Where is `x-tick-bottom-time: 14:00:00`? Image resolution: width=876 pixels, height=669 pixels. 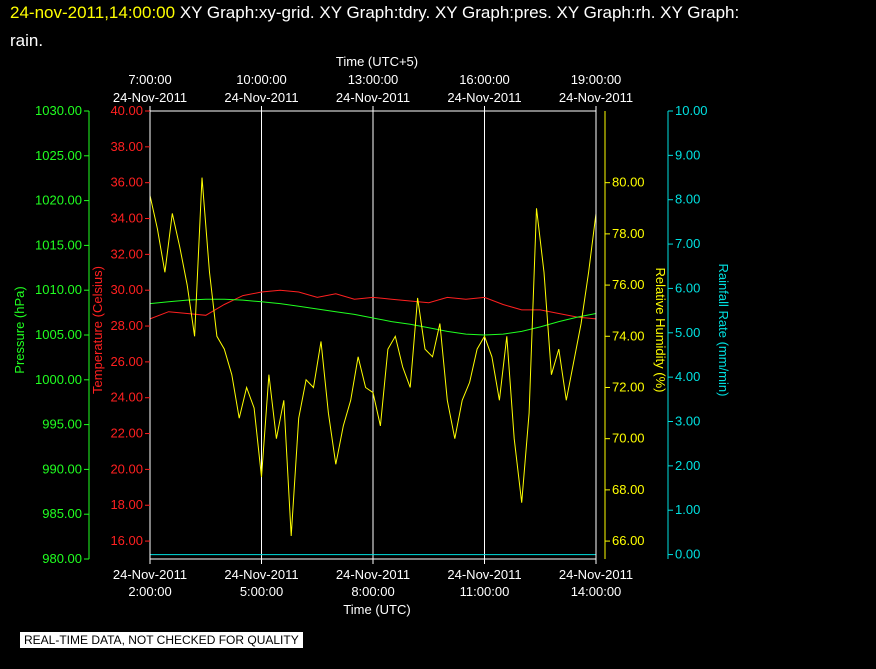
x-tick-bottom-time: 14:00:00 is located at coordinates (596, 591).